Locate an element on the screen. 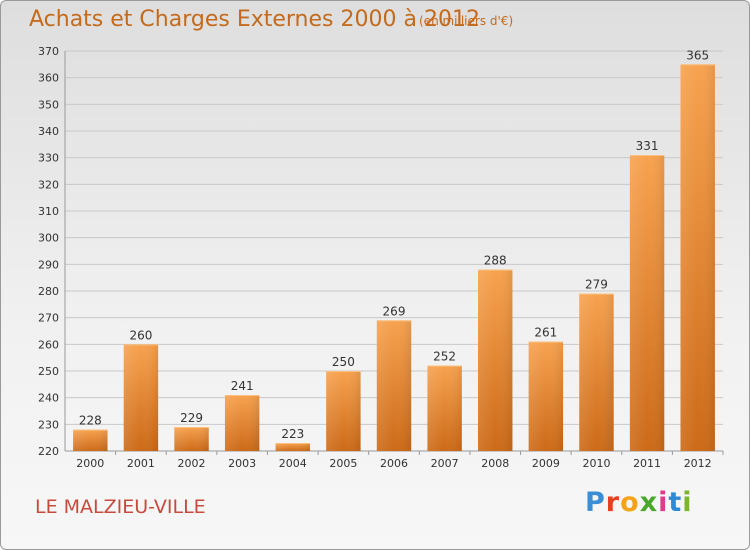 The height and width of the screenshot is (550, 750). y-tick-label: 310 is located at coordinates (48, 211).